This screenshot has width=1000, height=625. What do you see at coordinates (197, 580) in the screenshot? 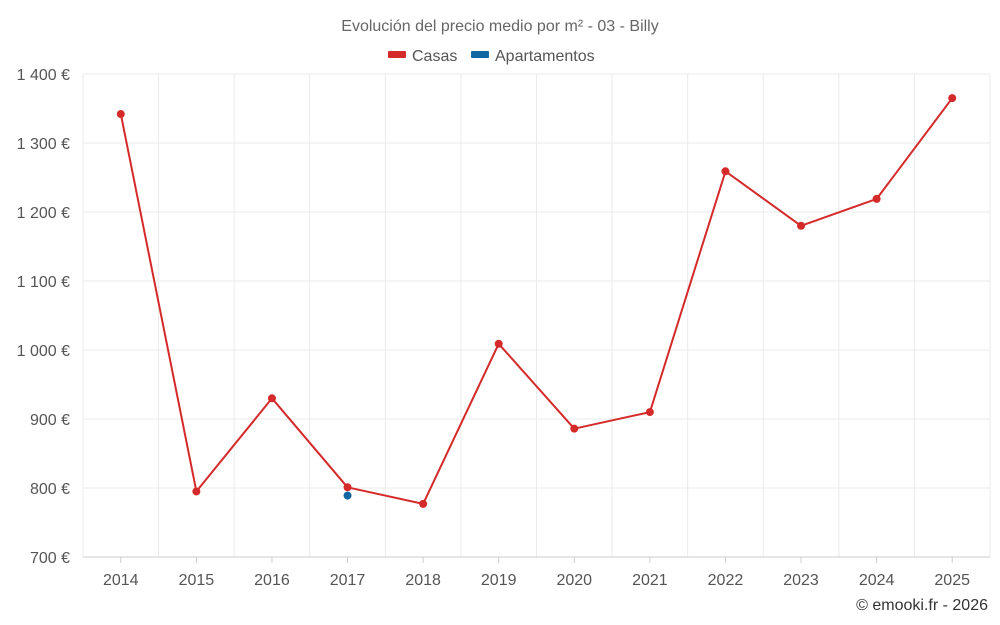
I see `x-tick-label: 2015` at bounding box center [197, 580].